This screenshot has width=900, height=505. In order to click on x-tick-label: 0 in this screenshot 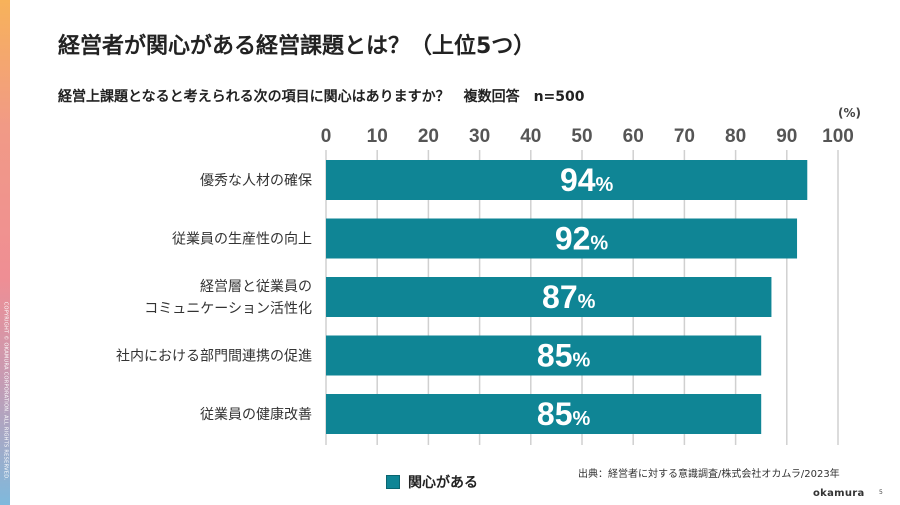, I will do `click(326, 136)`.